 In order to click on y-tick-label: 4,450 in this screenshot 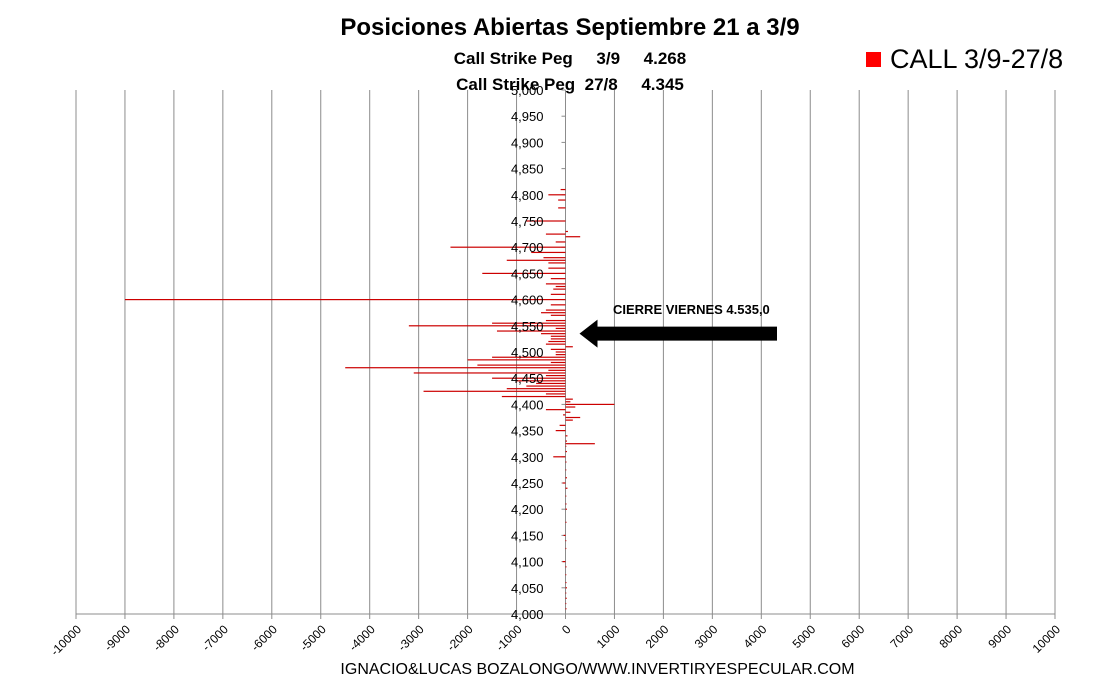, I will do `click(527, 378)`.